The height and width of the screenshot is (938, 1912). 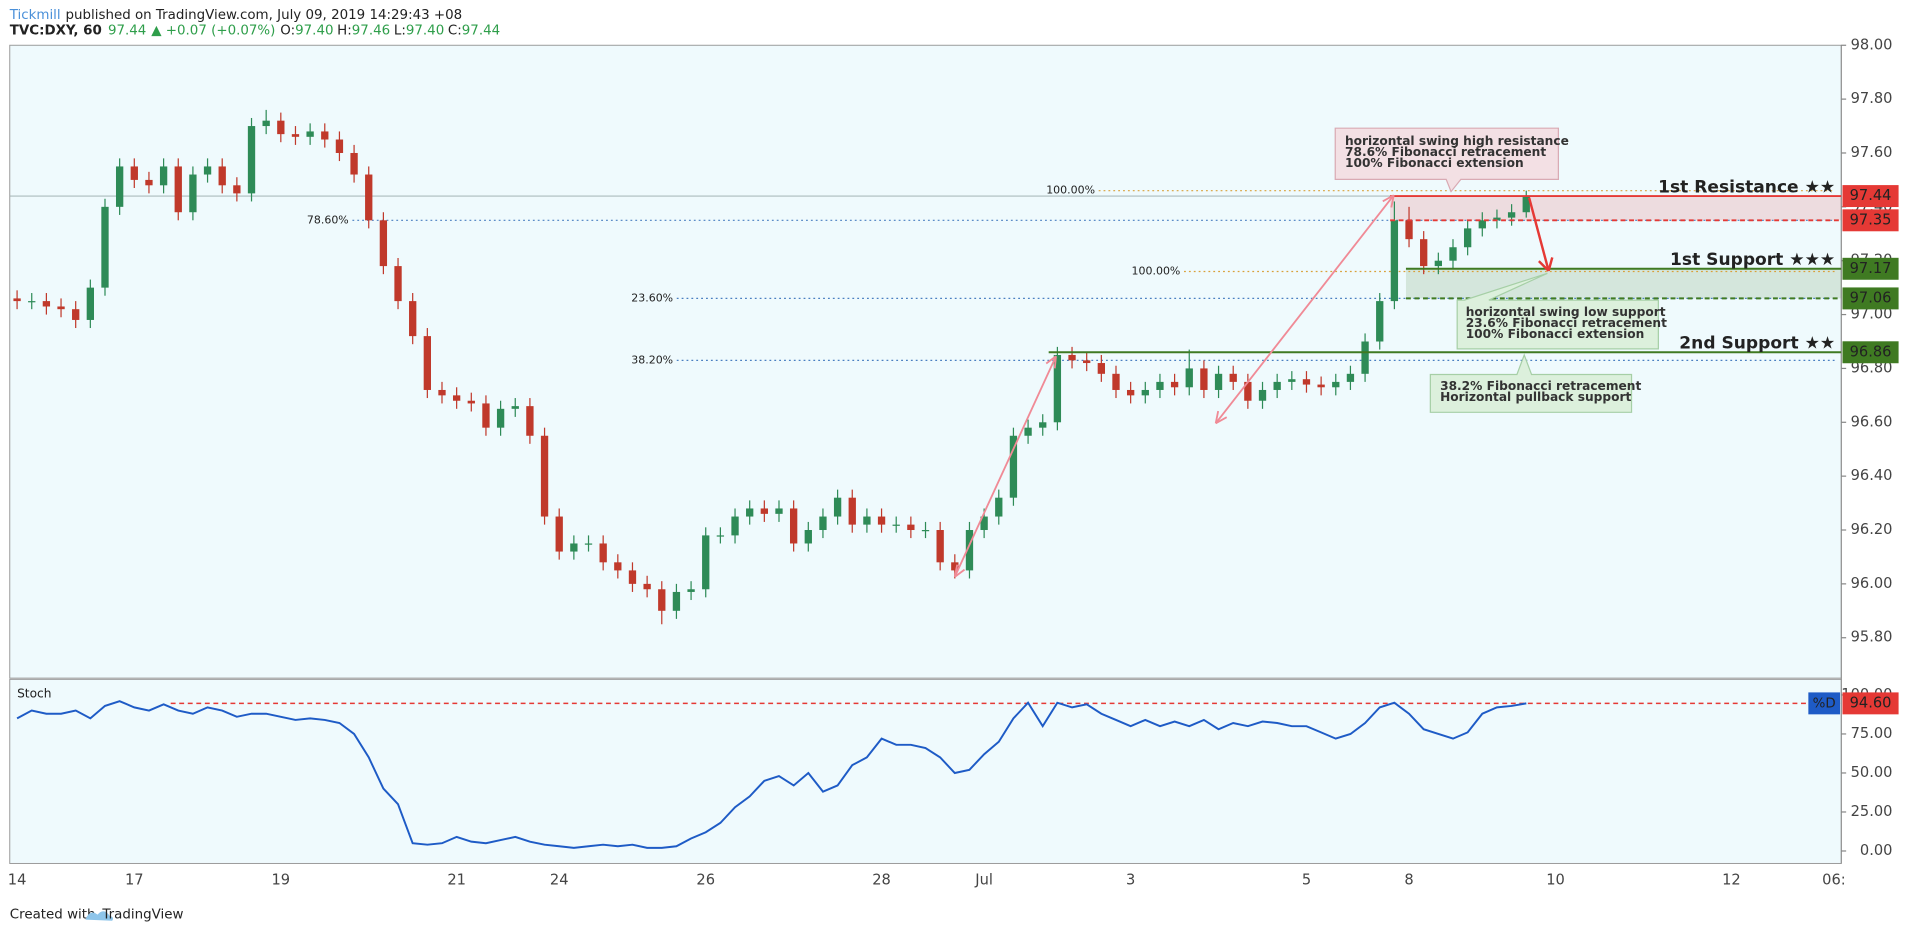 I want to click on stoch-title: Stoch, so click(x=34, y=693).